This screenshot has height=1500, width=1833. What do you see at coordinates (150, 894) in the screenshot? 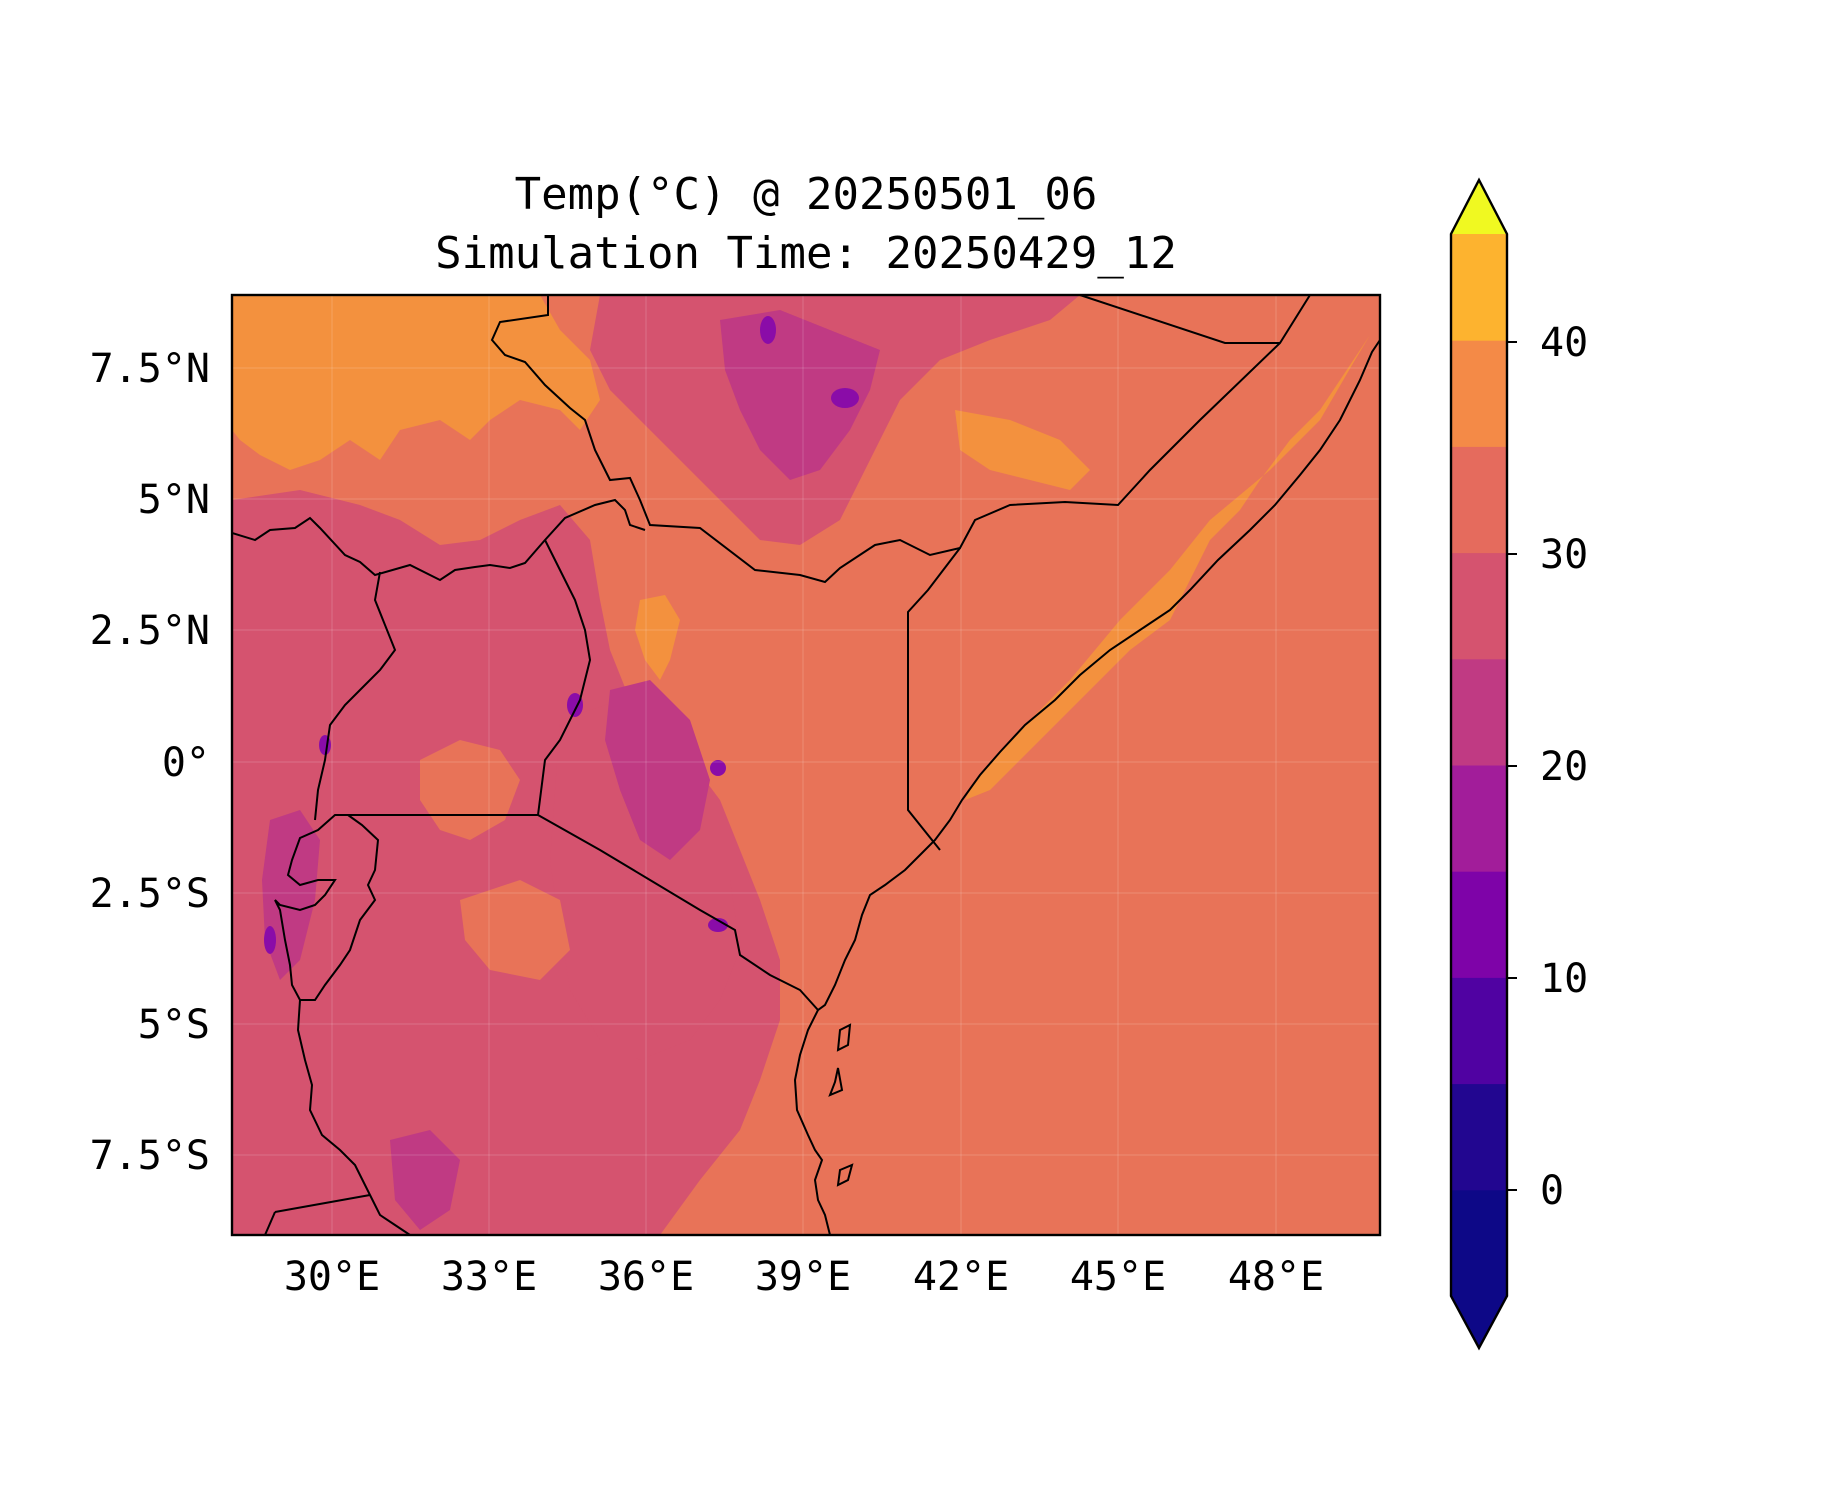
I see `y-tick-label: 2.5°S` at bounding box center [150, 894].